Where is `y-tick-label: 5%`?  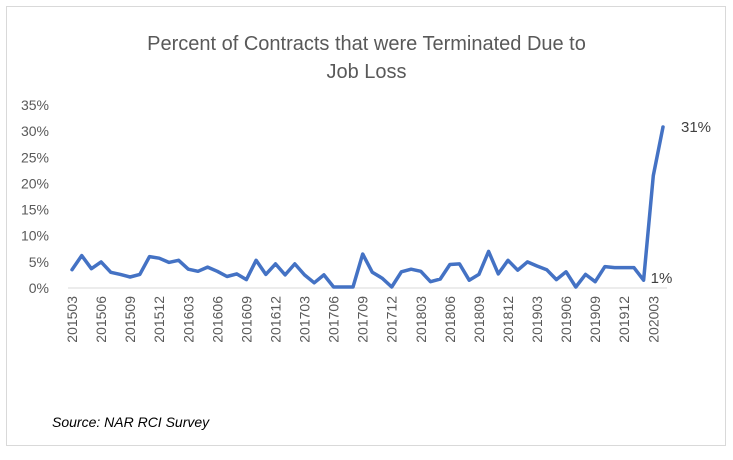
y-tick-label: 5% is located at coordinates (39, 262).